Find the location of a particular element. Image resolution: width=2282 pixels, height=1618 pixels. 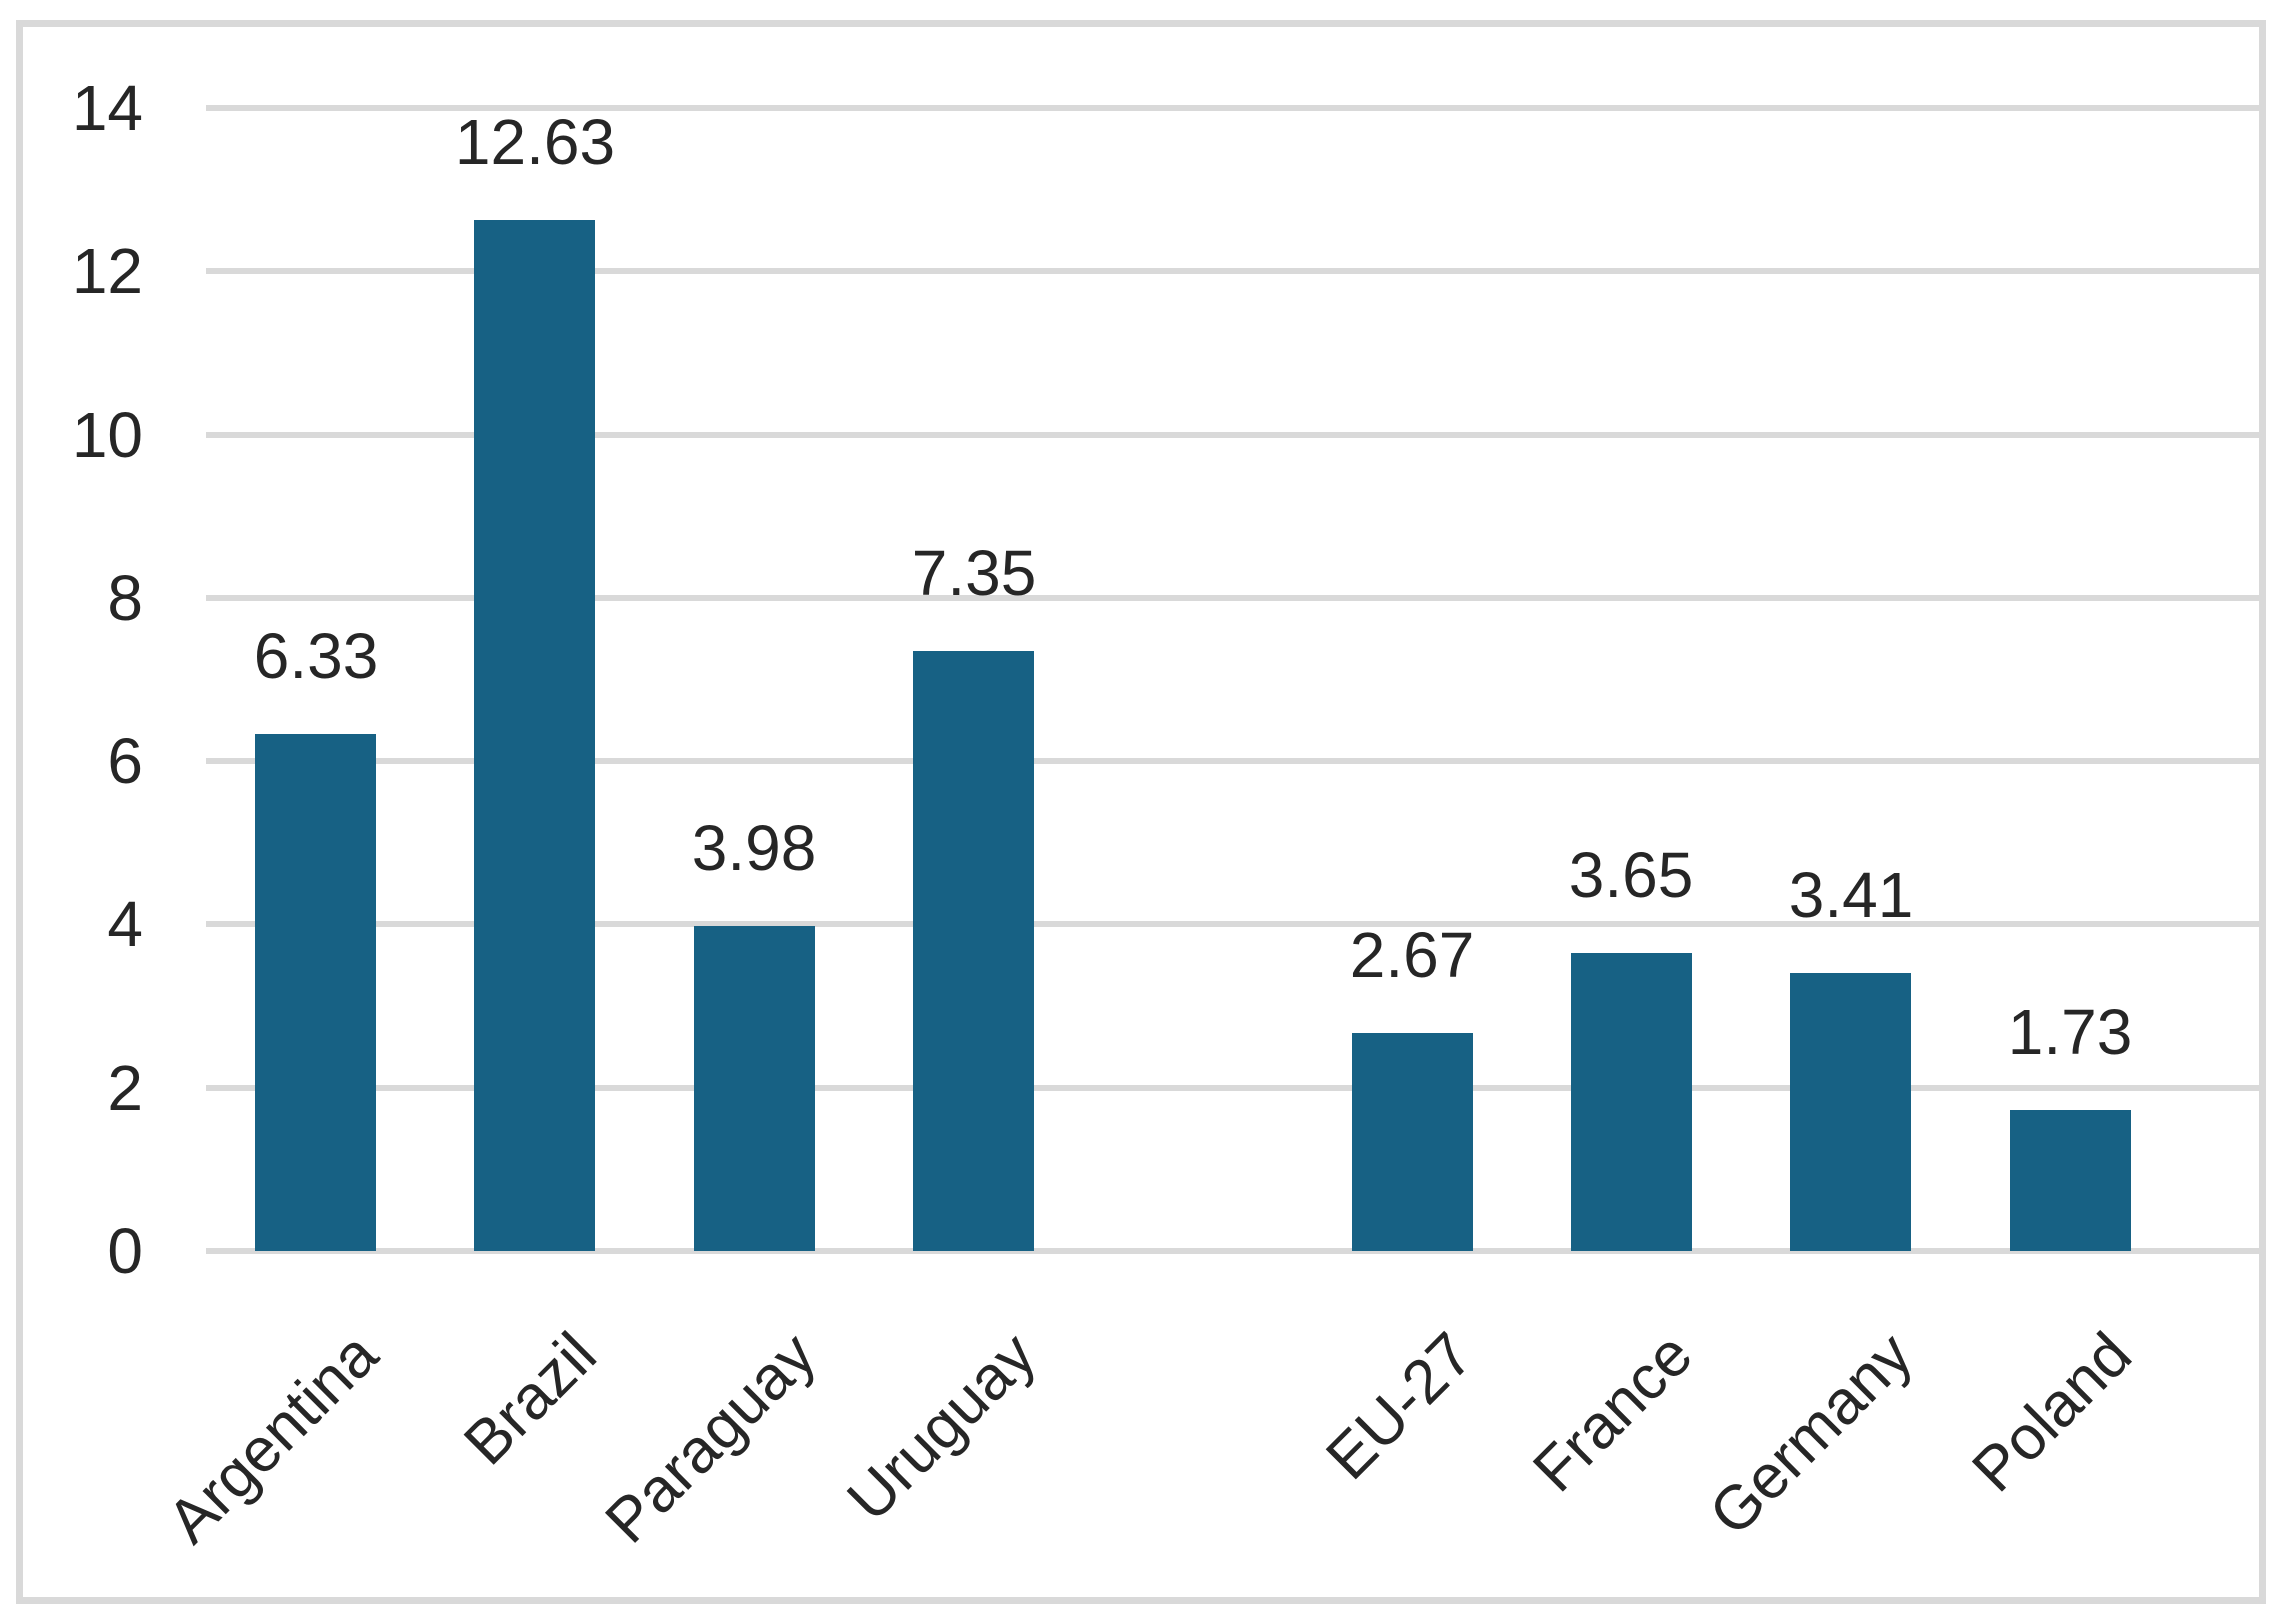

y-tick-label: 6 is located at coordinates (125, 761).